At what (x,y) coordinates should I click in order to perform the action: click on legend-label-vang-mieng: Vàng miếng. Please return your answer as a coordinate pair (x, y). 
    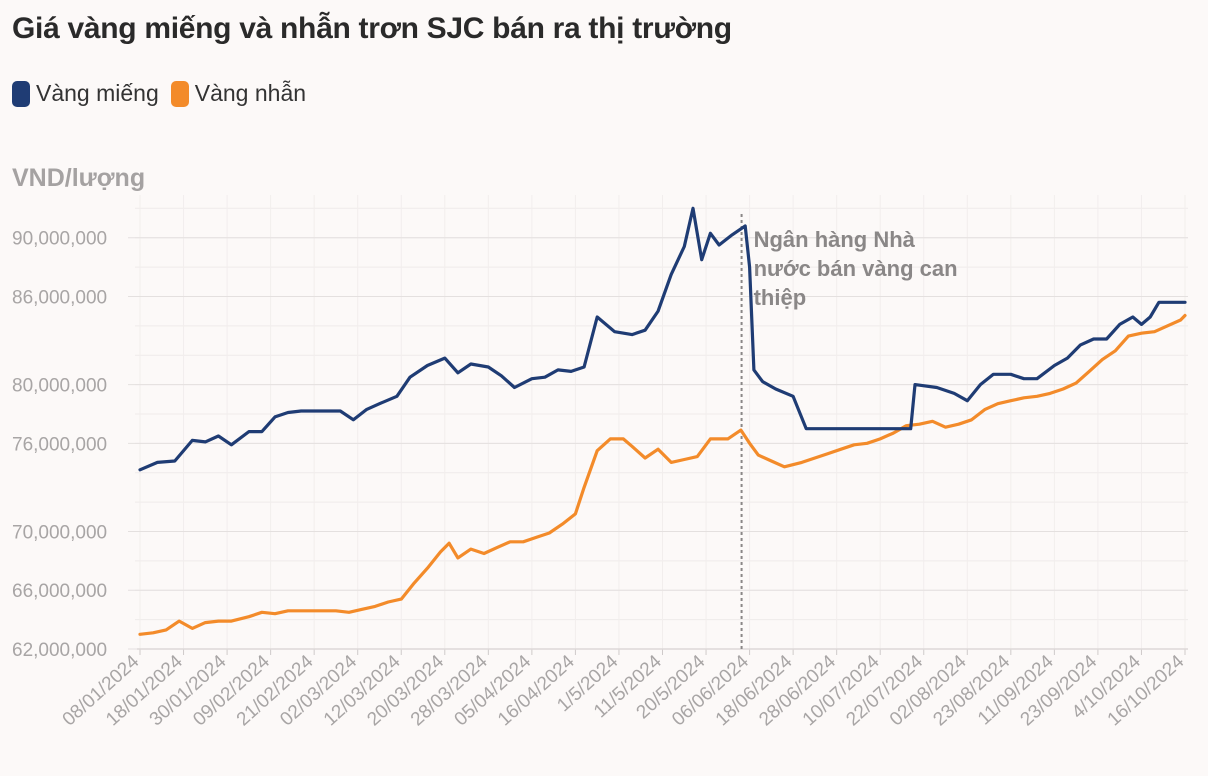
    Looking at the image, I should click on (97, 93).